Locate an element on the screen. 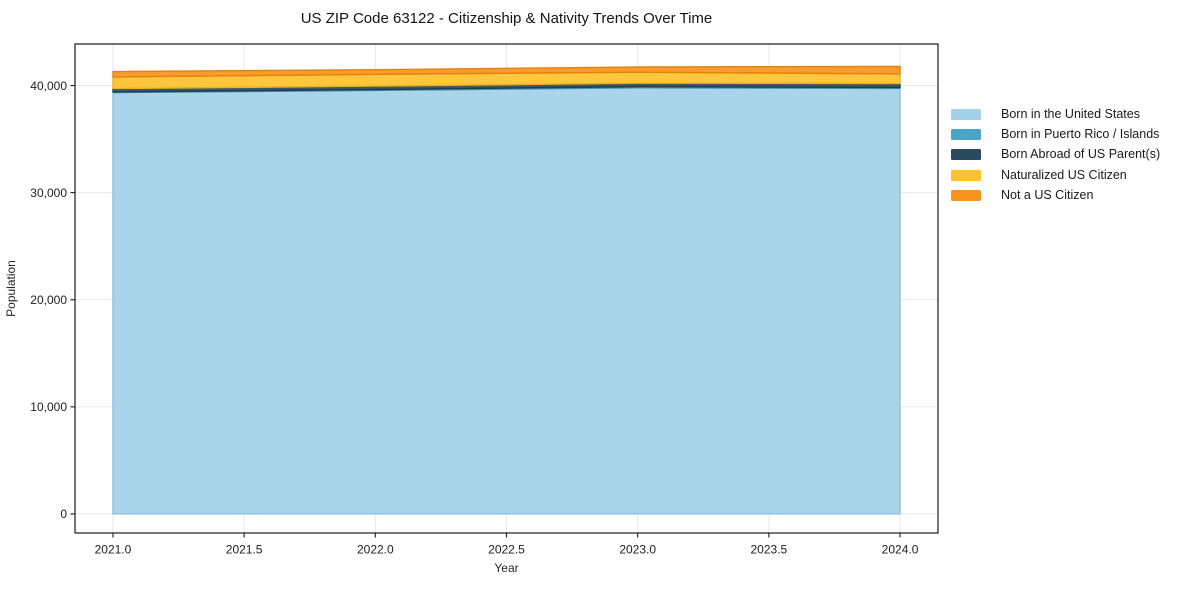 The width and height of the screenshot is (1189, 590). legend-item: Naturalized US Citizen is located at coordinates (1055, 175).